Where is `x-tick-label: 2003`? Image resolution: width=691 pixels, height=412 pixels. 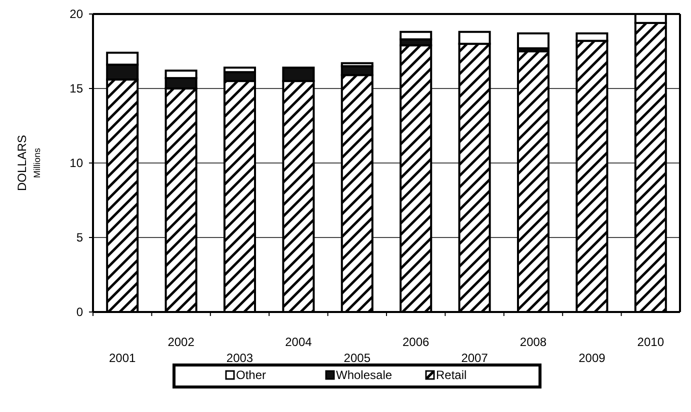
x-tick-label: 2003 is located at coordinates (240, 358).